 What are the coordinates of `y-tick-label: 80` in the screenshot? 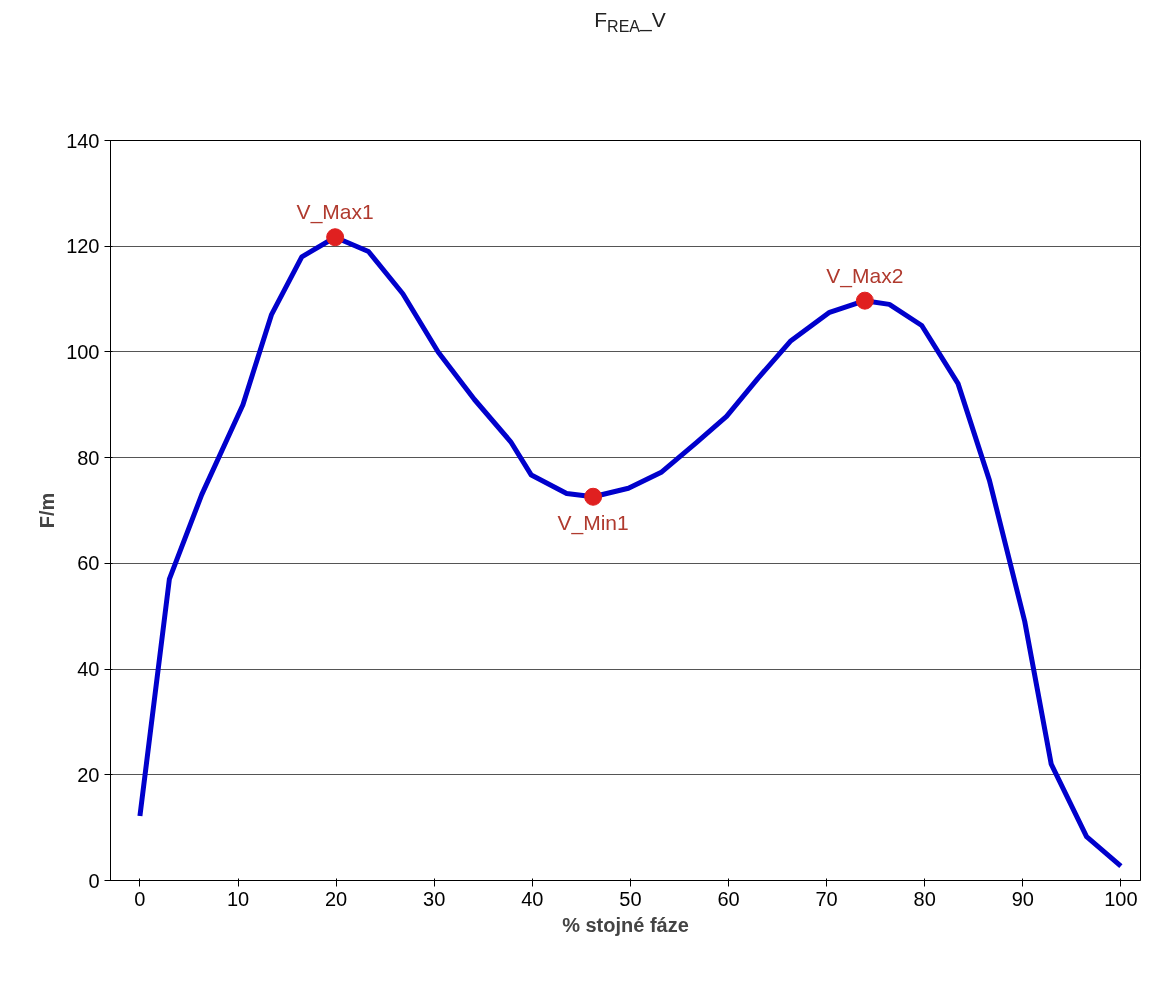 It's located at (88, 457).